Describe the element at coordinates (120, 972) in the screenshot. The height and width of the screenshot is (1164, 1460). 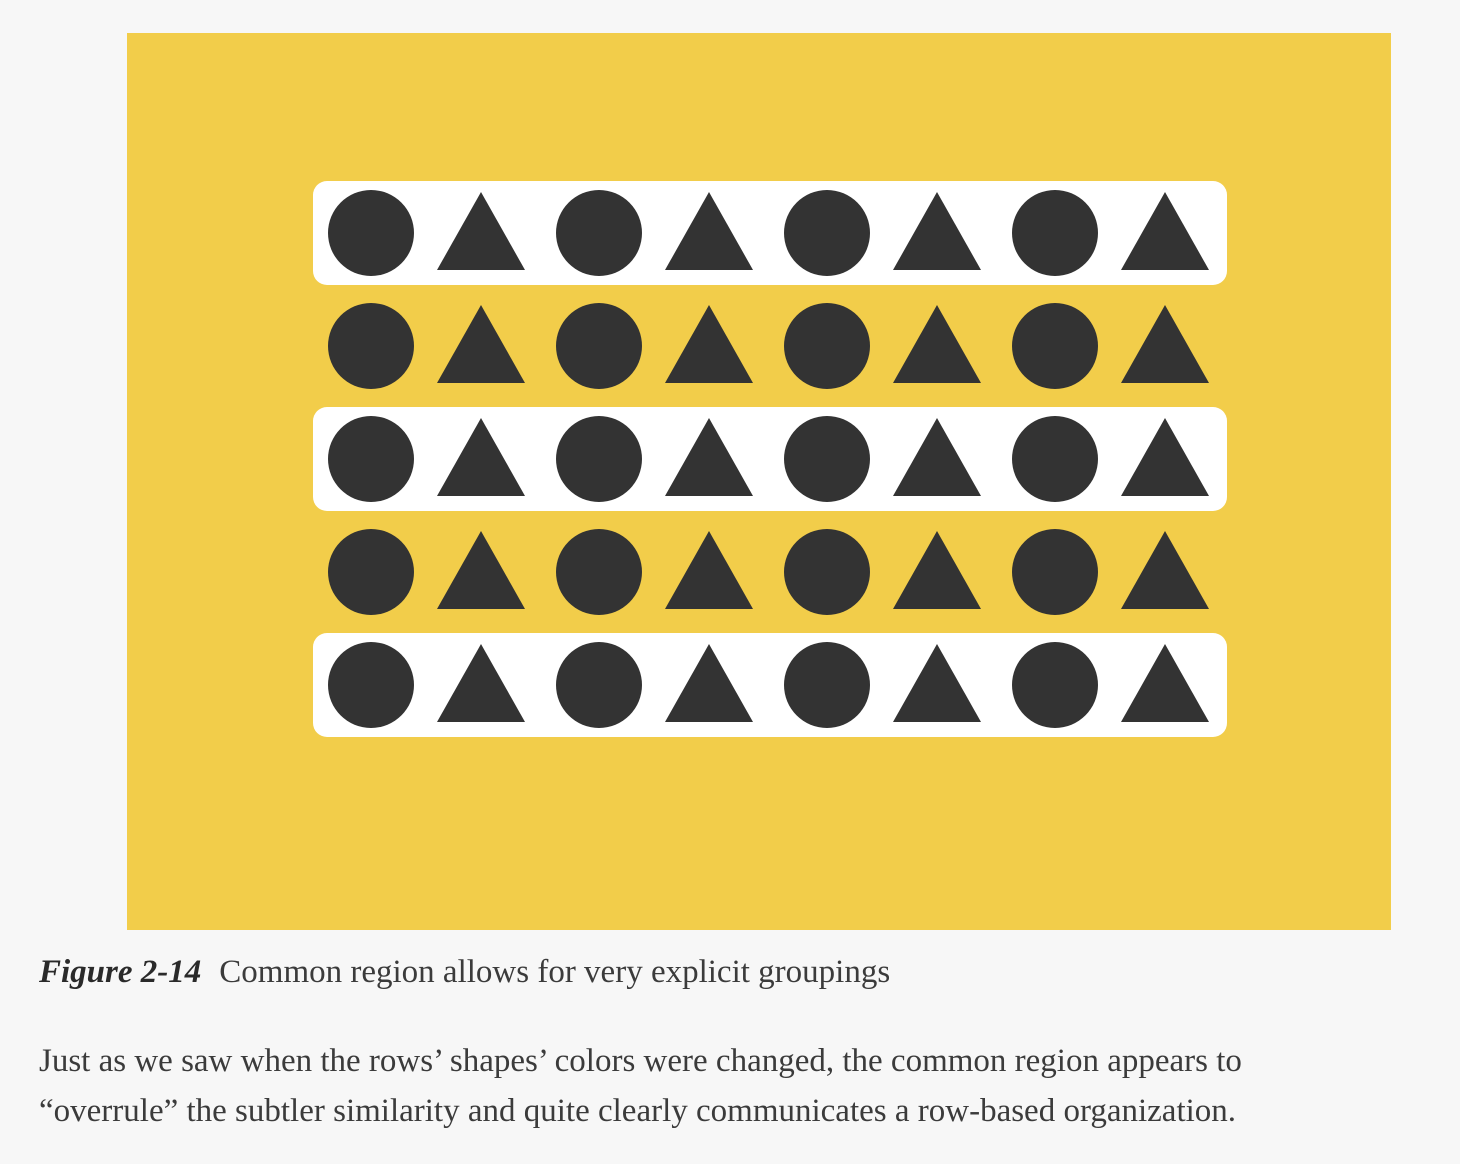
I see `figure-label: Figure 2-14` at that location.